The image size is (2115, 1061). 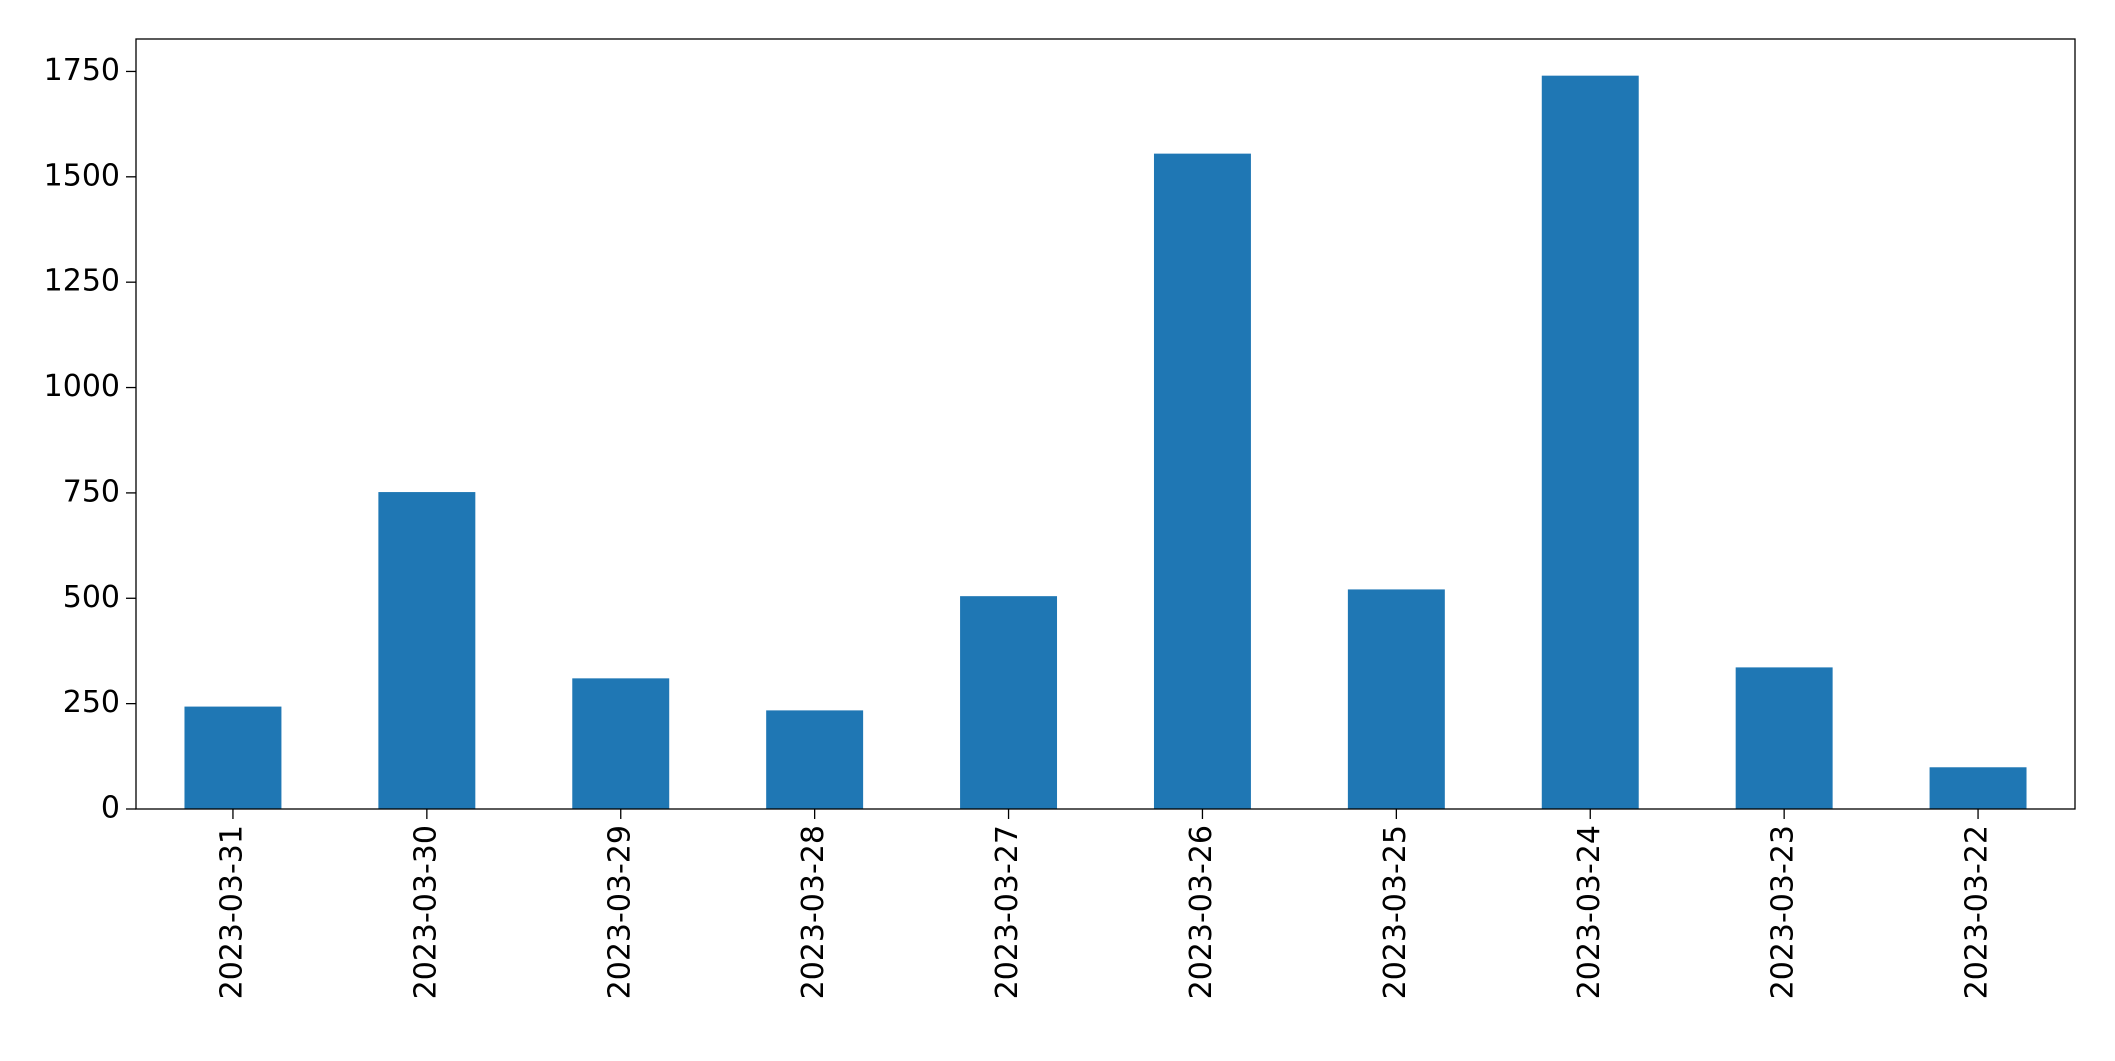 I want to click on y-tick-label: 1250, so click(x=82, y=281).